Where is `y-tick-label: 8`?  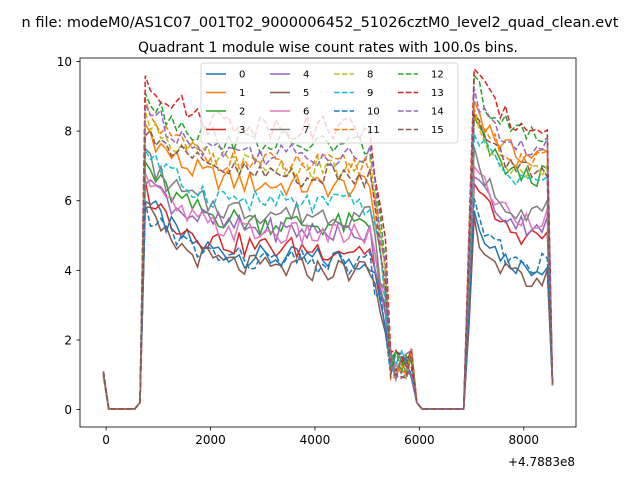 y-tick-label: 8 is located at coordinates (68, 132).